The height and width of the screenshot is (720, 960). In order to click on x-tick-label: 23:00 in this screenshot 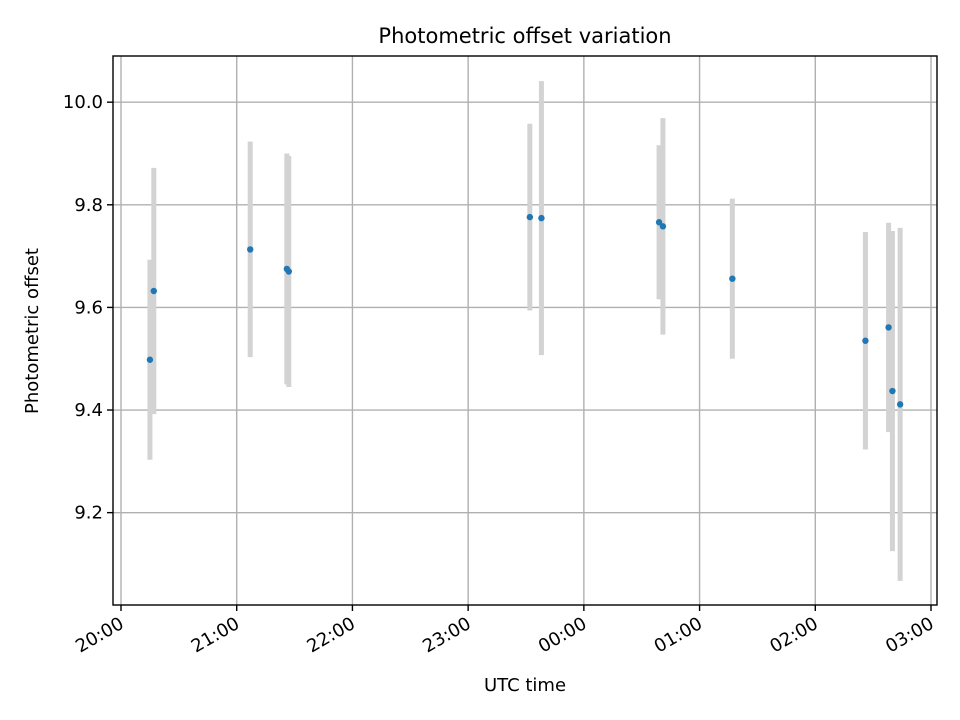, I will do `click(446, 635)`.